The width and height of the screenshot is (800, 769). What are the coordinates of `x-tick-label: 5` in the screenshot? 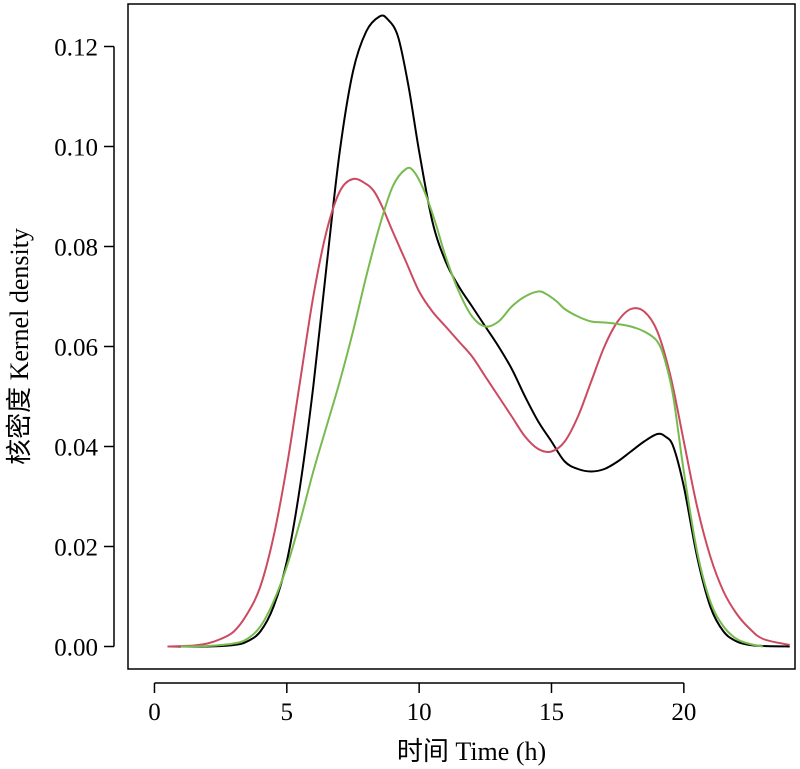 It's located at (287, 712).